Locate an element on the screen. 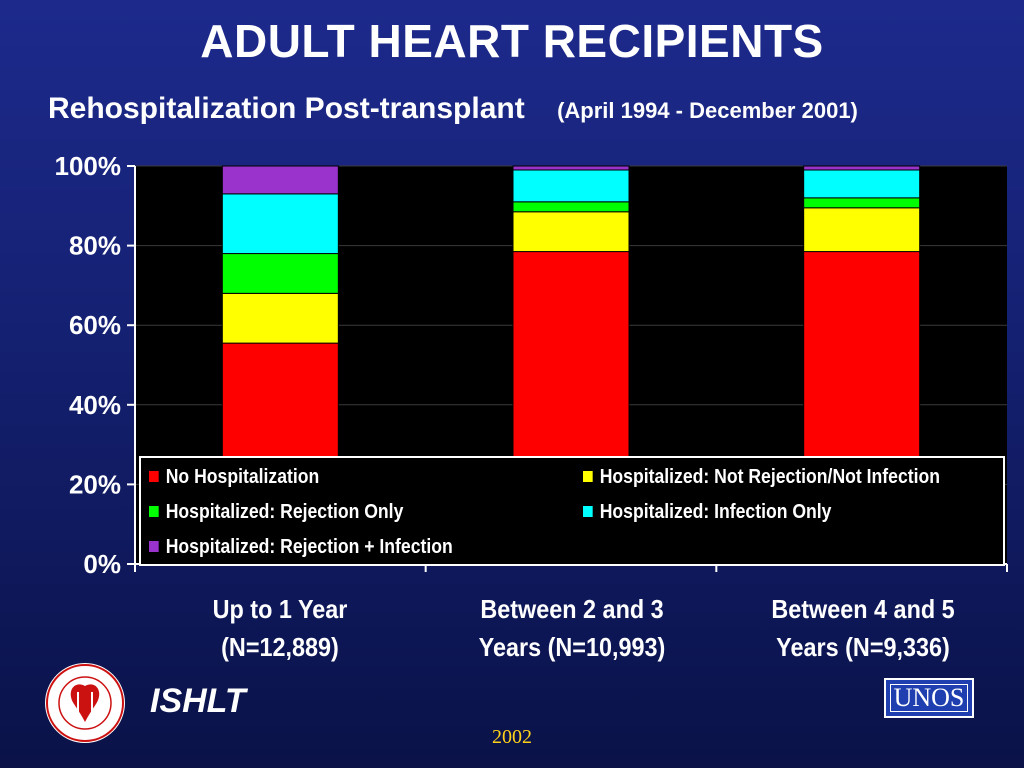 This screenshot has width=1024, height=768. y-tick-label: 20% is located at coordinates (95, 484).